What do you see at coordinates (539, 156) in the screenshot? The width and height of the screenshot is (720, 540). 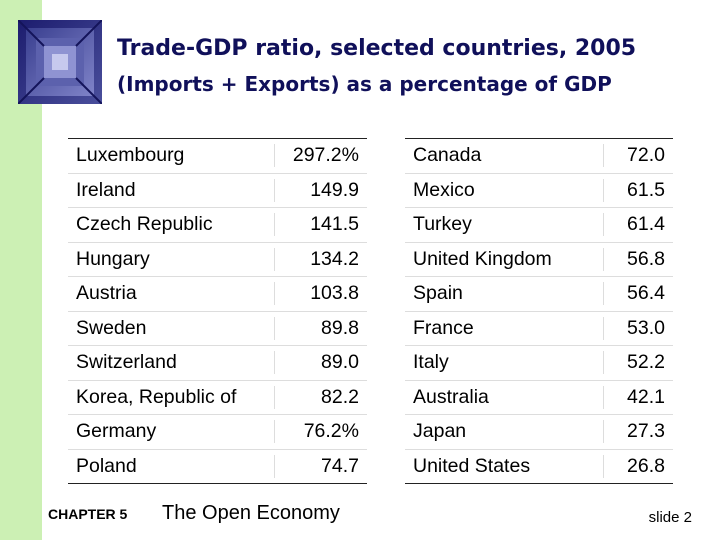 I see `table-row: Canada 72.0` at bounding box center [539, 156].